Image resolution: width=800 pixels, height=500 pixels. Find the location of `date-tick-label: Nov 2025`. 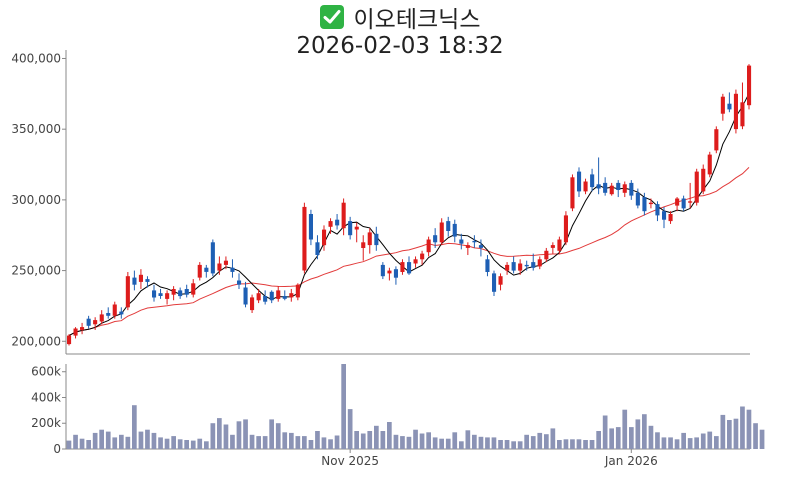

date-tick-label: Nov 2025 is located at coordinates (350, 461).